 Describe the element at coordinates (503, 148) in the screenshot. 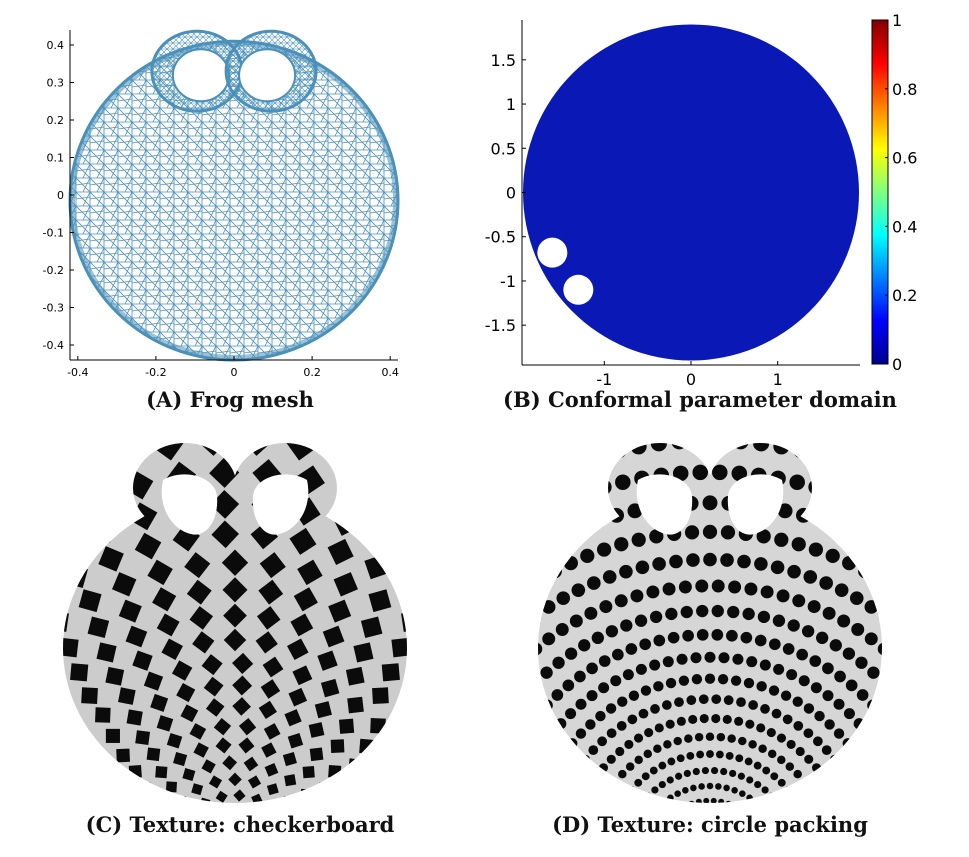

I see `y-tick-label: 0.5` at that location.